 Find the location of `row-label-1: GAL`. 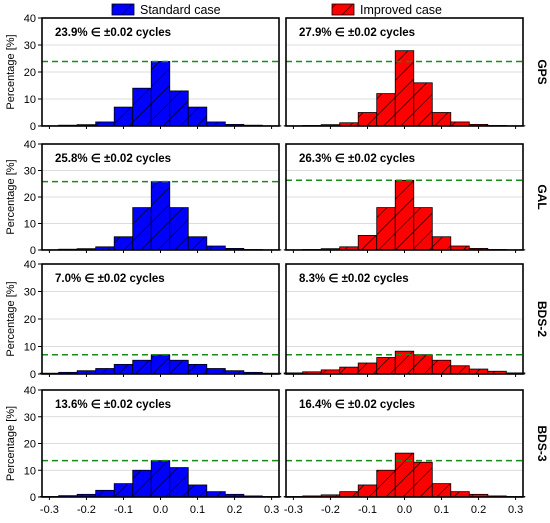

row-label-1: GAL is located at coordinates (542, 196).